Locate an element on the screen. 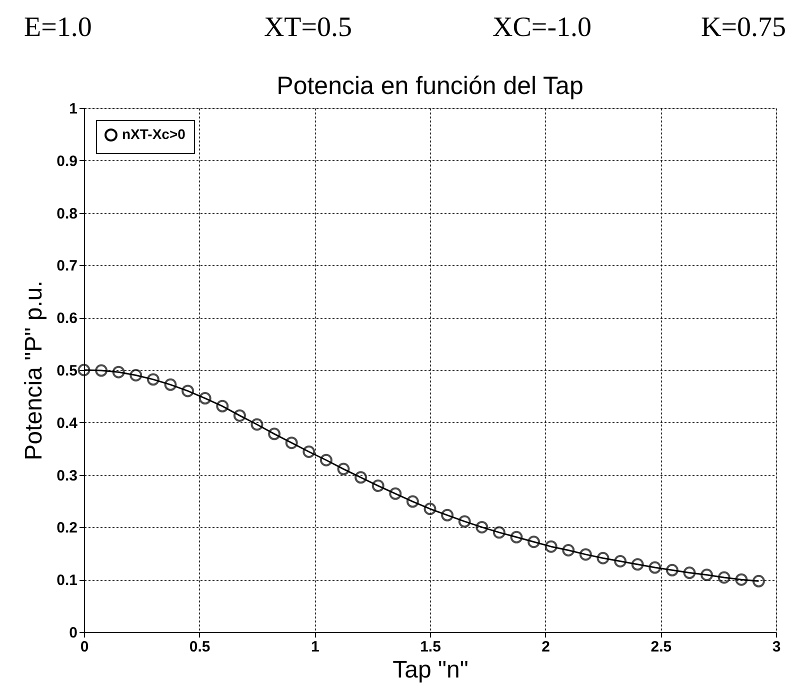 This screenshot has width=788, height=695. y-tick-label: 0.6 is located at coordinates (67, 319).